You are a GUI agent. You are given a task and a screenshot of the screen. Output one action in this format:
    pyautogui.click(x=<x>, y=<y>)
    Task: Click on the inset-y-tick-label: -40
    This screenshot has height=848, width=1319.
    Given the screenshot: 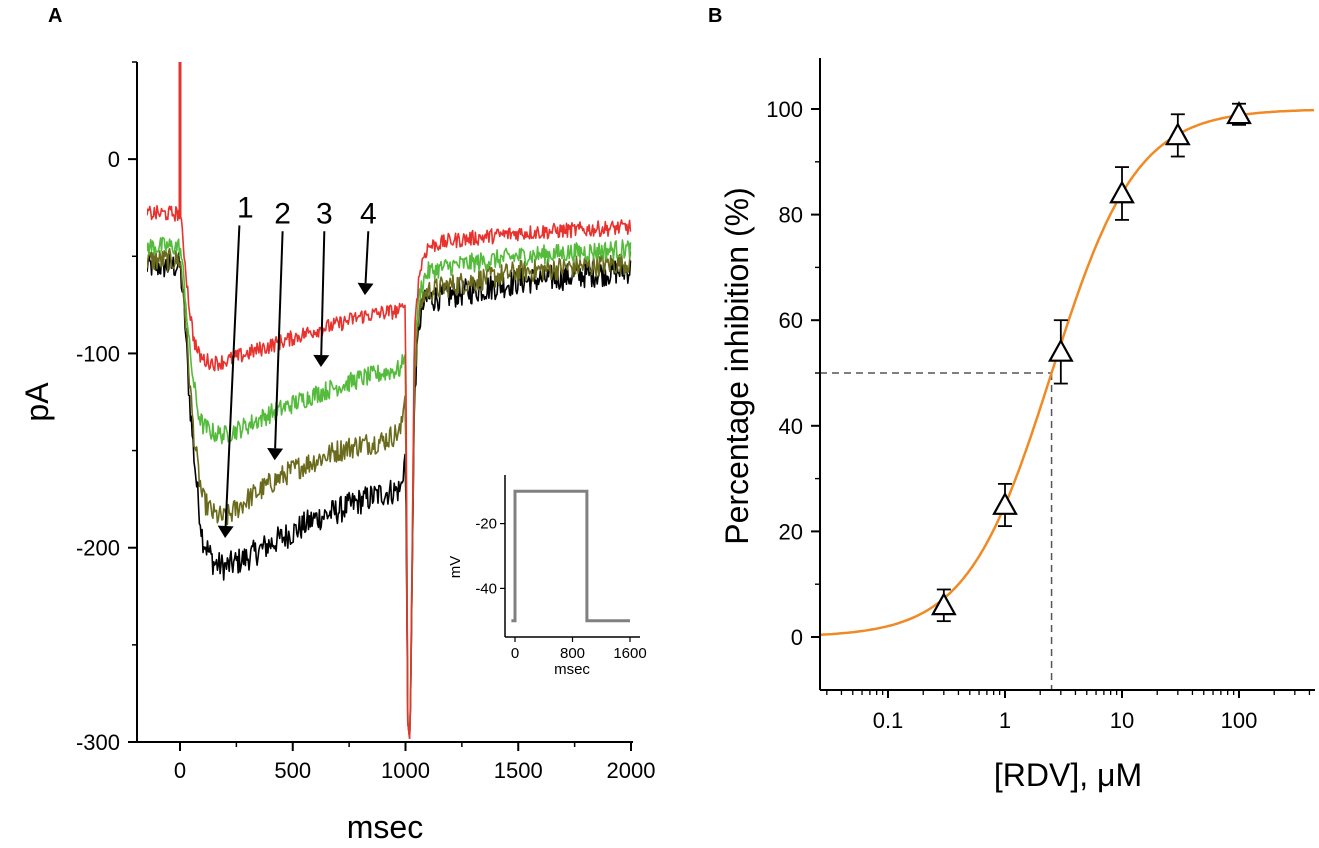 What is the action you would take?
    pyautogui.click(x=486, y=588)
    